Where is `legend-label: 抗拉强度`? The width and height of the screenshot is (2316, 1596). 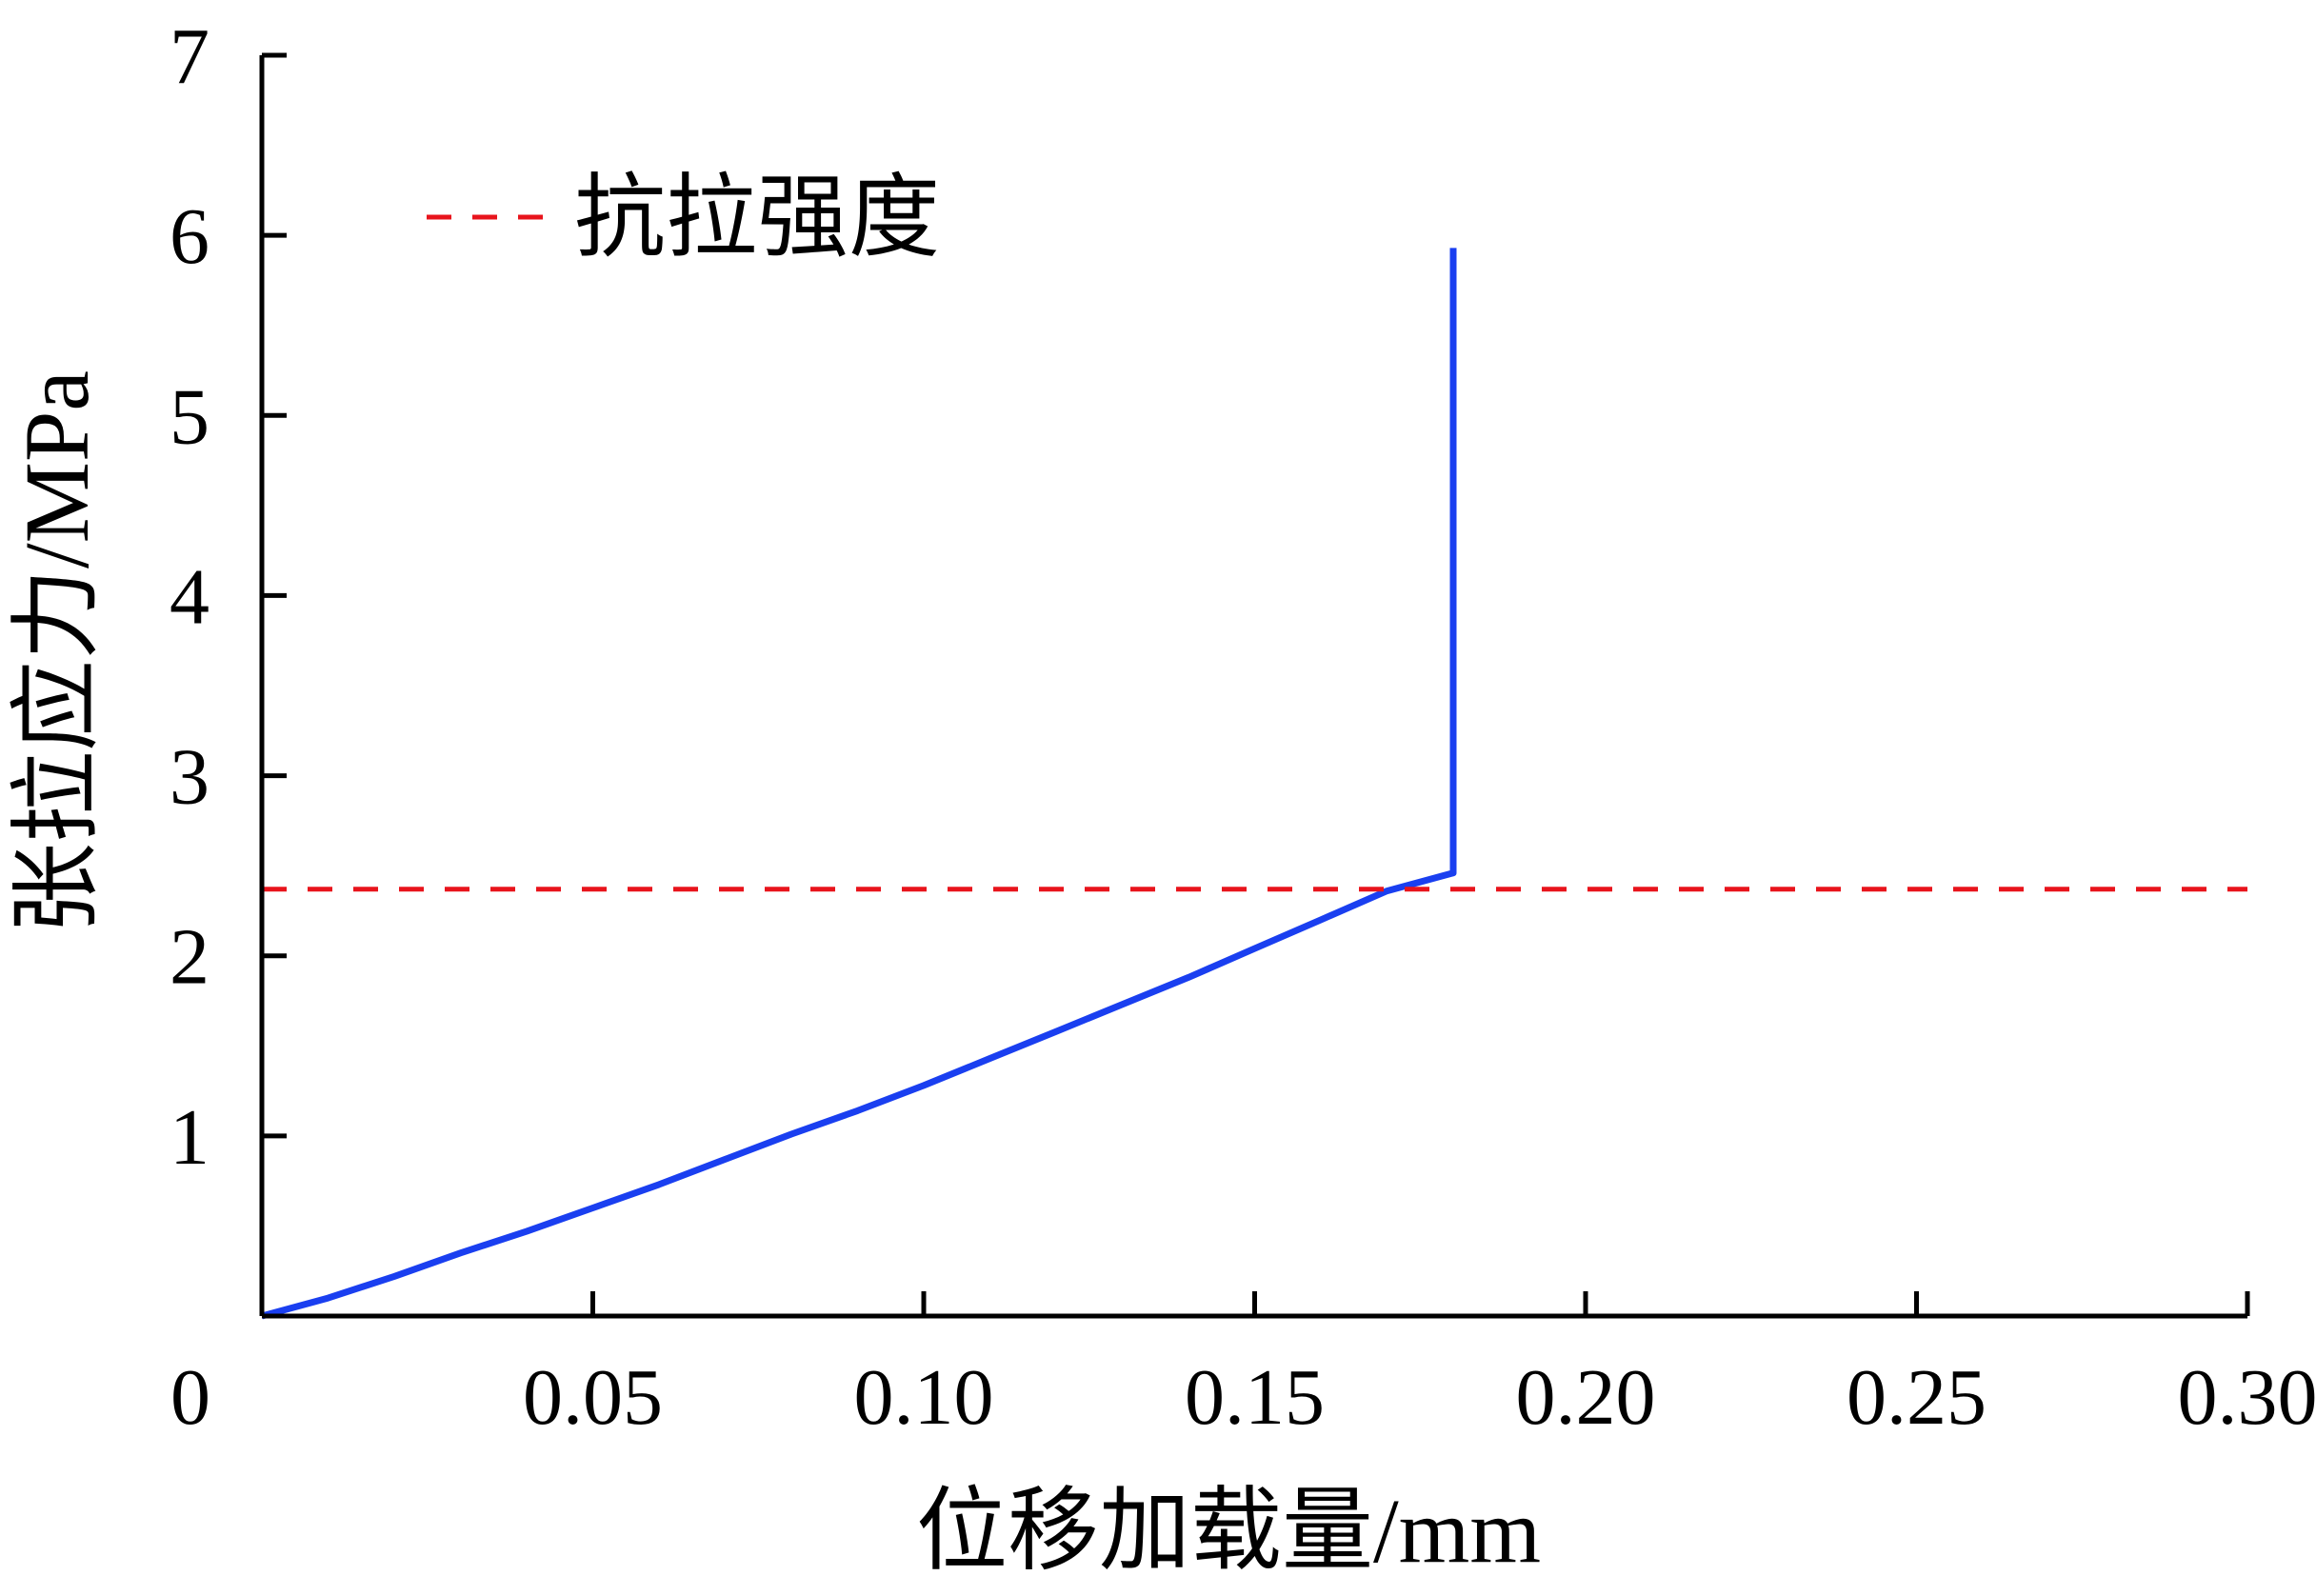
legend-label: 抗拉强度 is located at coordinates (757, 218).